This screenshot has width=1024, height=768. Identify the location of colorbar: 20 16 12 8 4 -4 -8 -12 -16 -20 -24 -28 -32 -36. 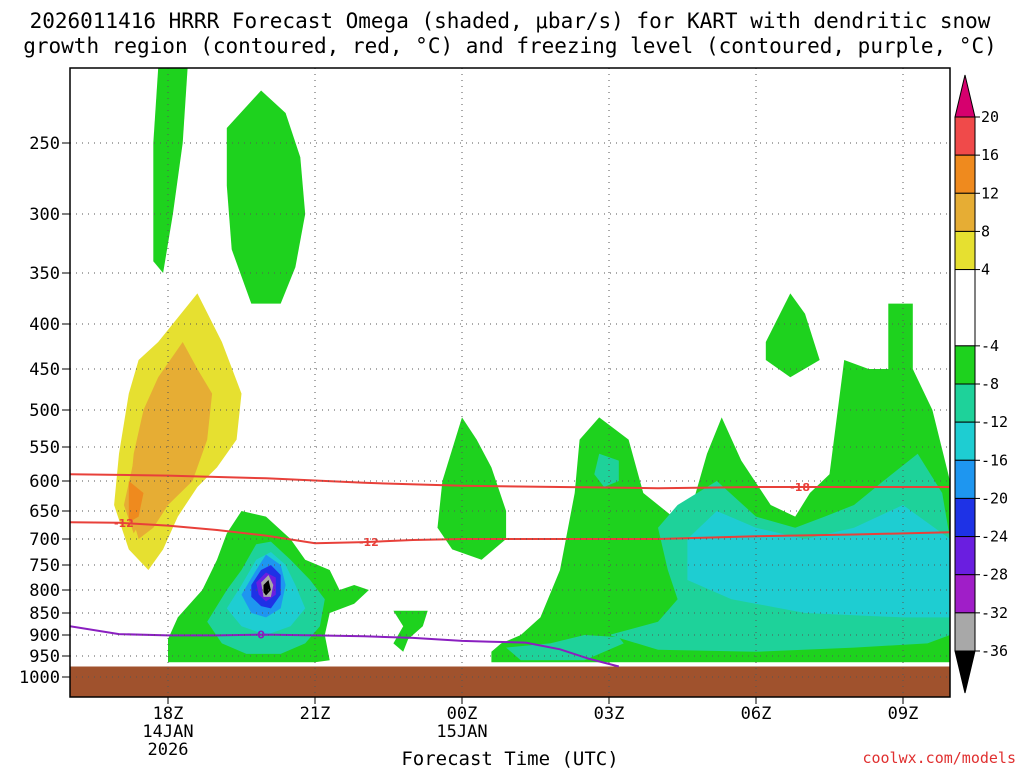
(981, 384).